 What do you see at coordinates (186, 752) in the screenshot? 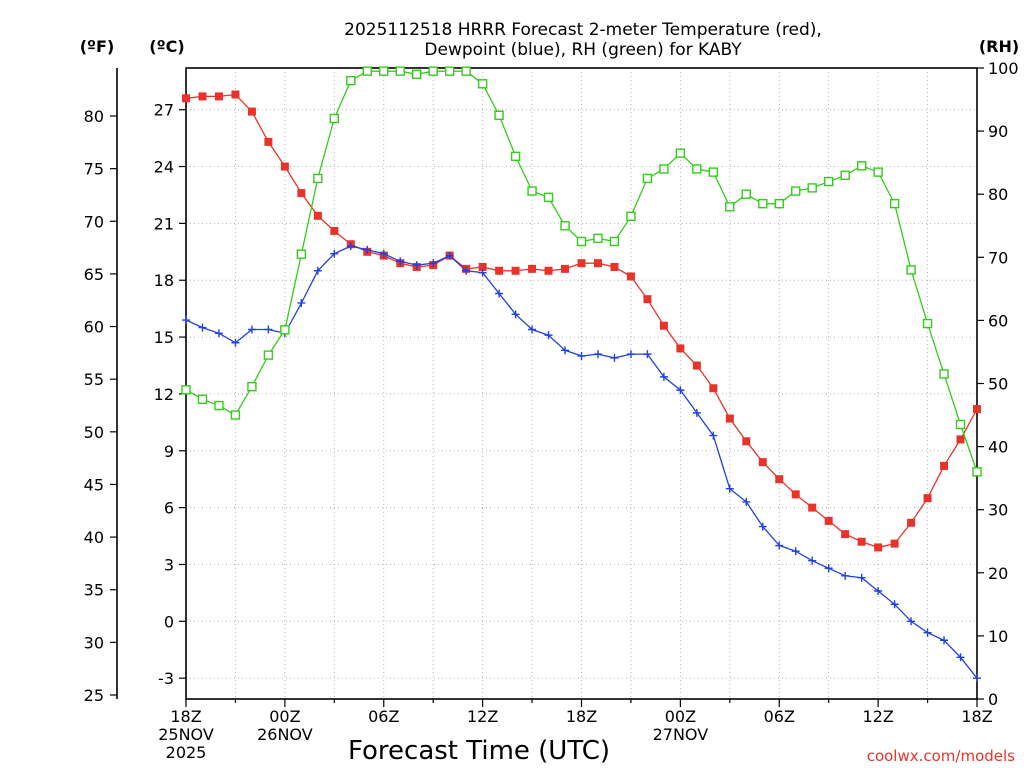
I see `x-tick-label-line: 2025` at bounding box center [186, 752].